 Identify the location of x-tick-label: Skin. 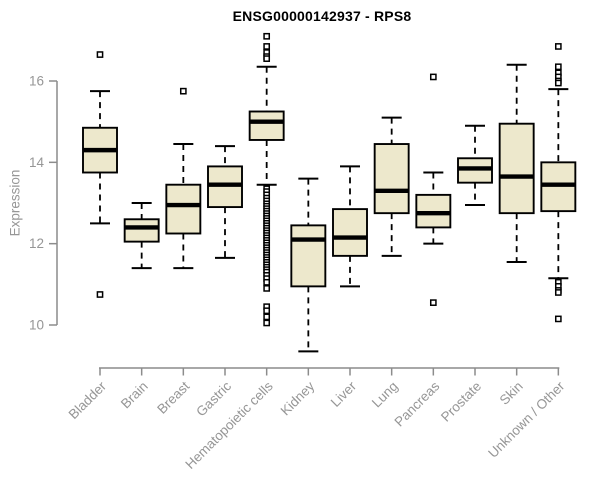
(511, 393).